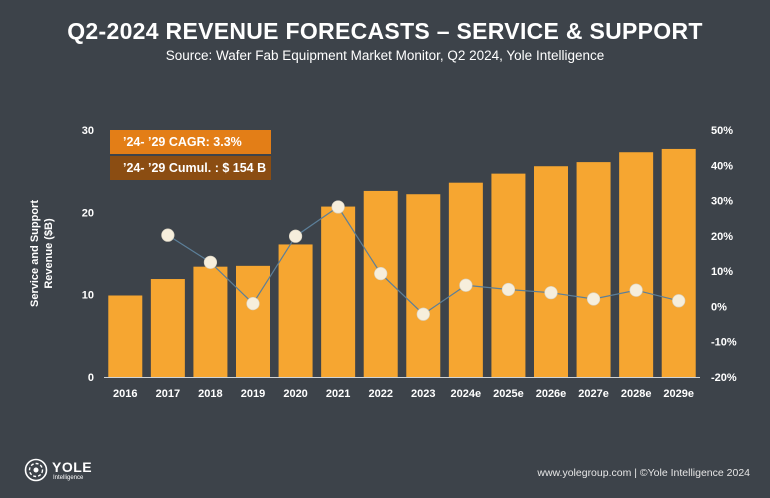  What do you see at coordinates (722, 166) in the screenshot?
I see `y2-tick-label: 40%` at bounding box center [722, 166].